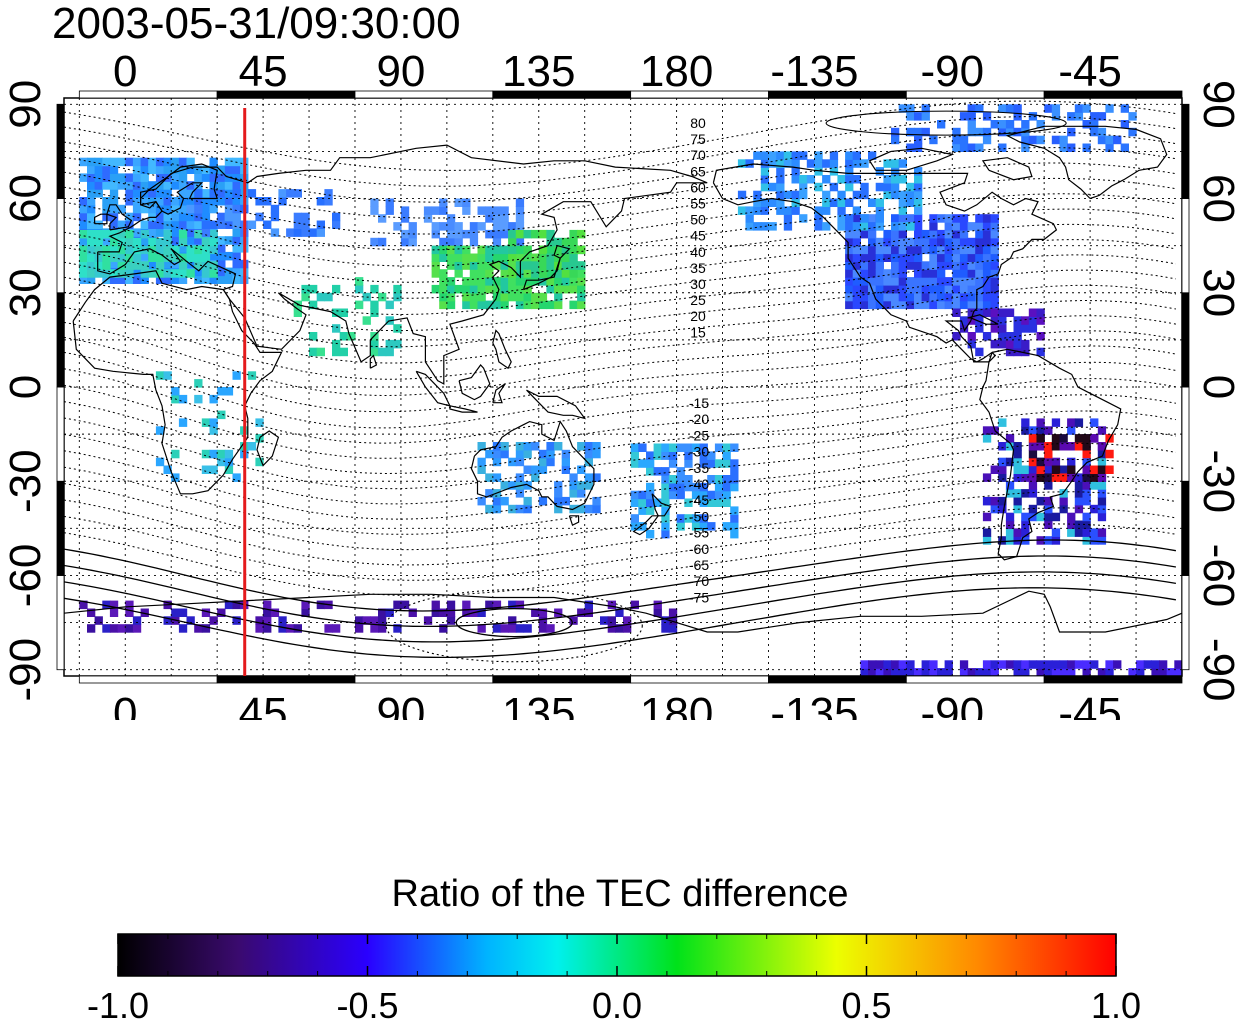 Image resolution: width=1240 pixels, height=1024 pixels. I want to click on contour-label: 20, so click(698, 316).